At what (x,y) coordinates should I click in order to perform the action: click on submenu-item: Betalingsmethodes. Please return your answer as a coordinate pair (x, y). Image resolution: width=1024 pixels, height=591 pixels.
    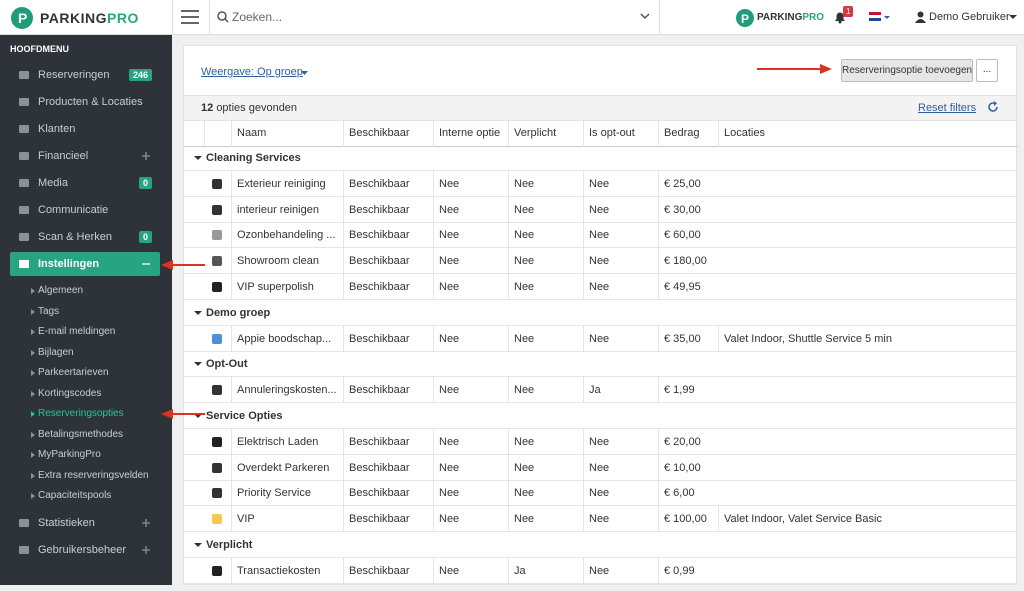
    Looking at the image, I should click on (81, 434).